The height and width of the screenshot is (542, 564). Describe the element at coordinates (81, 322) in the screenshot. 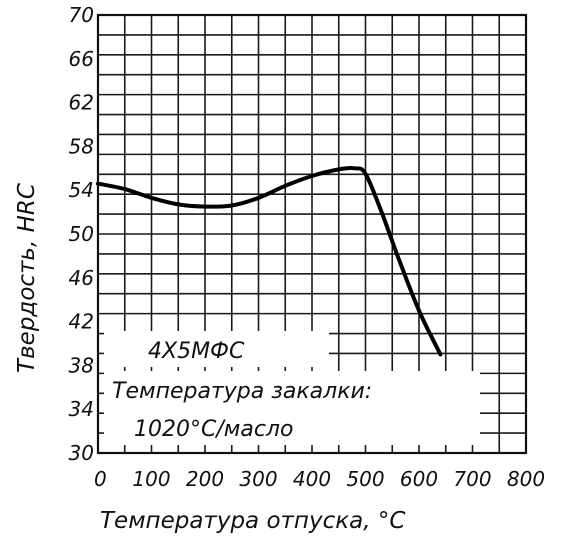

I see `y-tick-label: 42` at that location.